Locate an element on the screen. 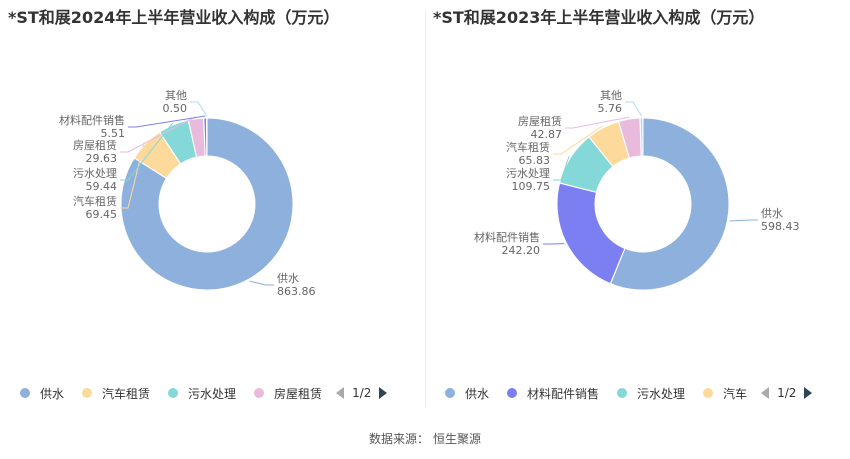 This screenshot has height=459, width=850. slice-label-value: 109.75 is located at coordinates (531, 186).